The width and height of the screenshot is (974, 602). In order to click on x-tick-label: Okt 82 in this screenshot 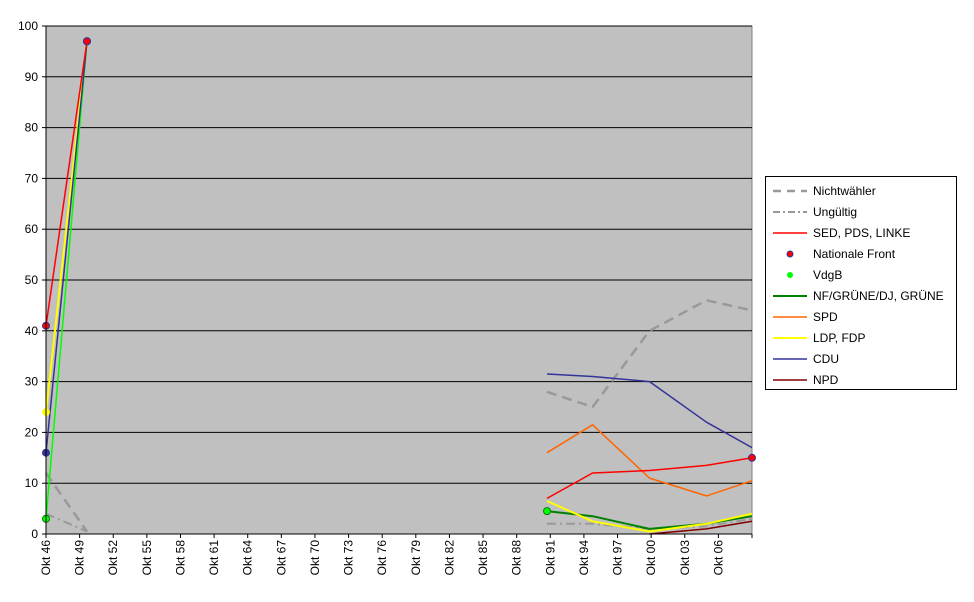, I will do `click(449, 558)`.